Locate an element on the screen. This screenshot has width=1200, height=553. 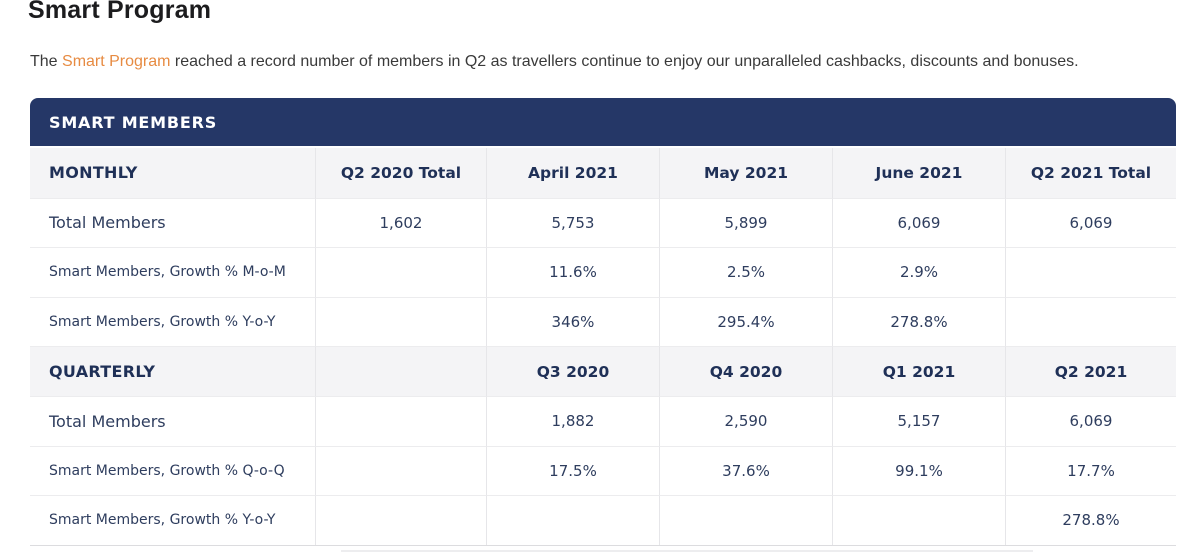
column-header-empty is located at coordinates (400, 371).